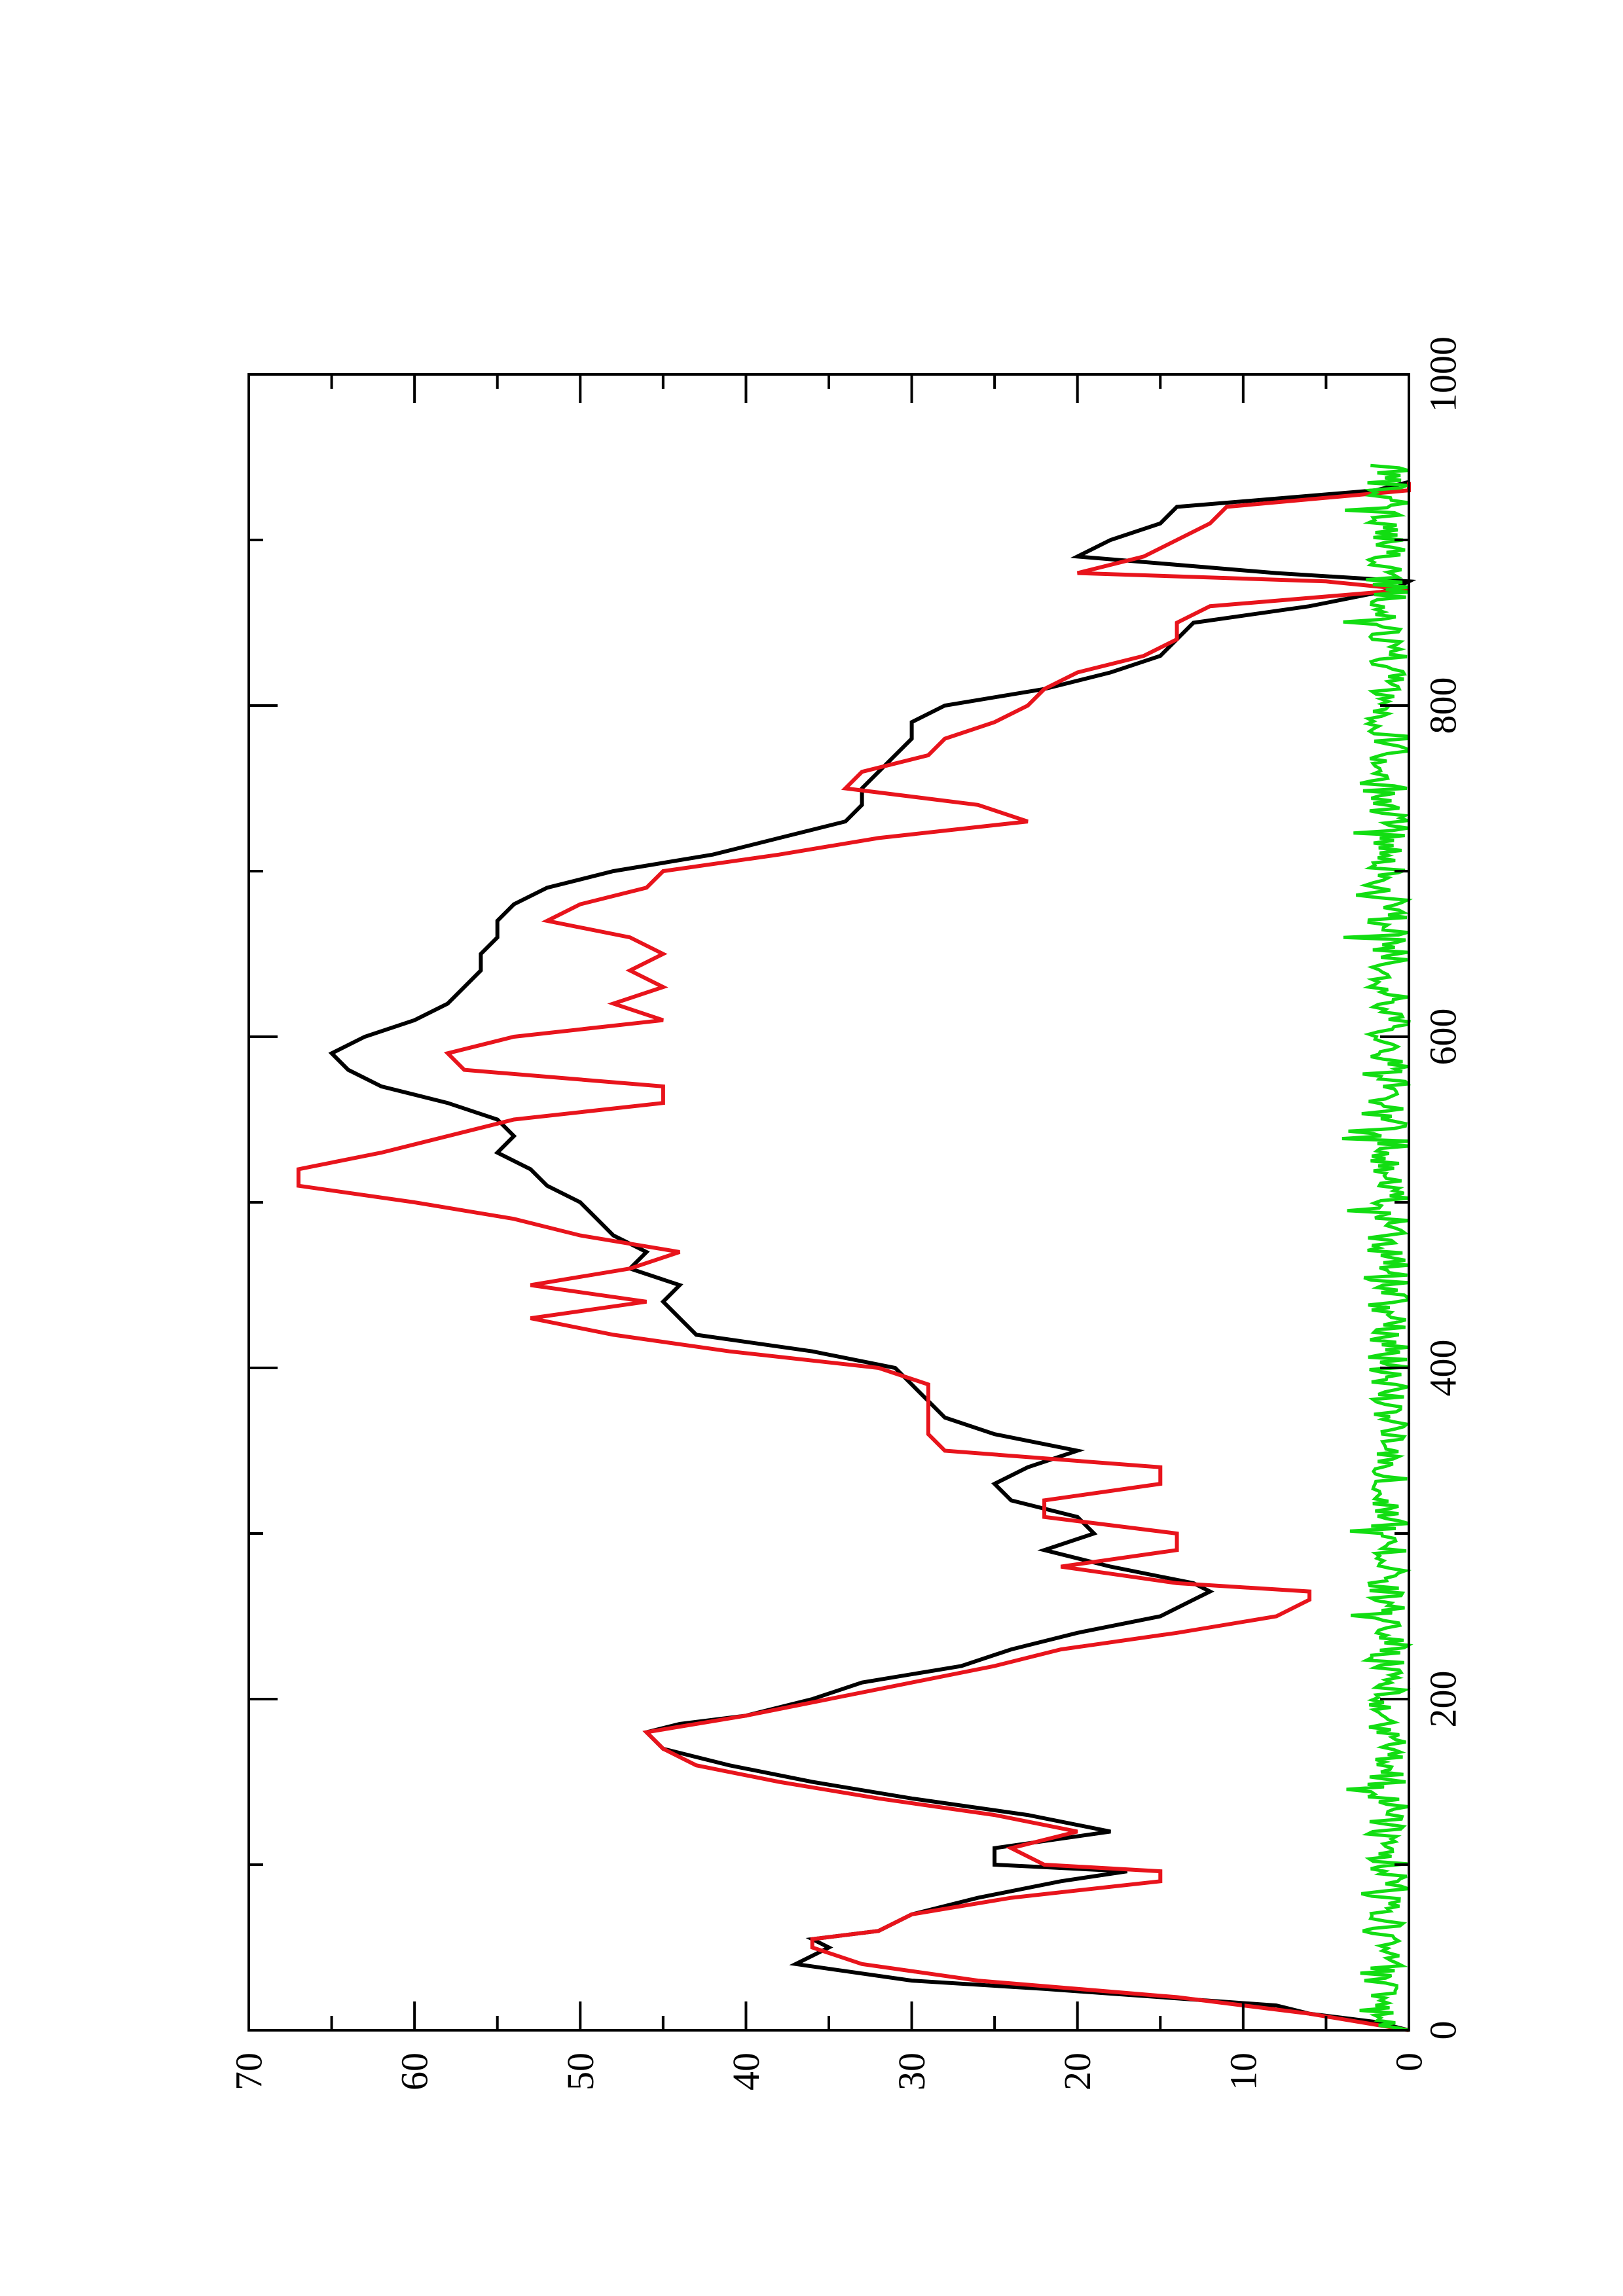  Describe the element at coordinates (1409, 2062) in the screenshot. I see `y-tick-label: 0` at that location.